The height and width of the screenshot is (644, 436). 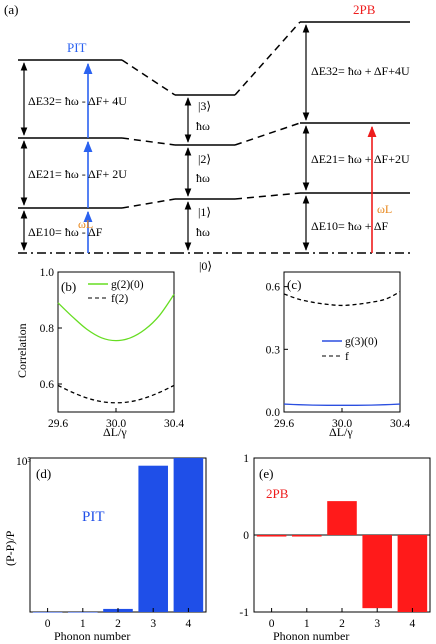 What do you see at coordinates (311, 636) in the screenshot?
I see `chart-e-xlabel: Phonon number` at bounding box center [311, 636].